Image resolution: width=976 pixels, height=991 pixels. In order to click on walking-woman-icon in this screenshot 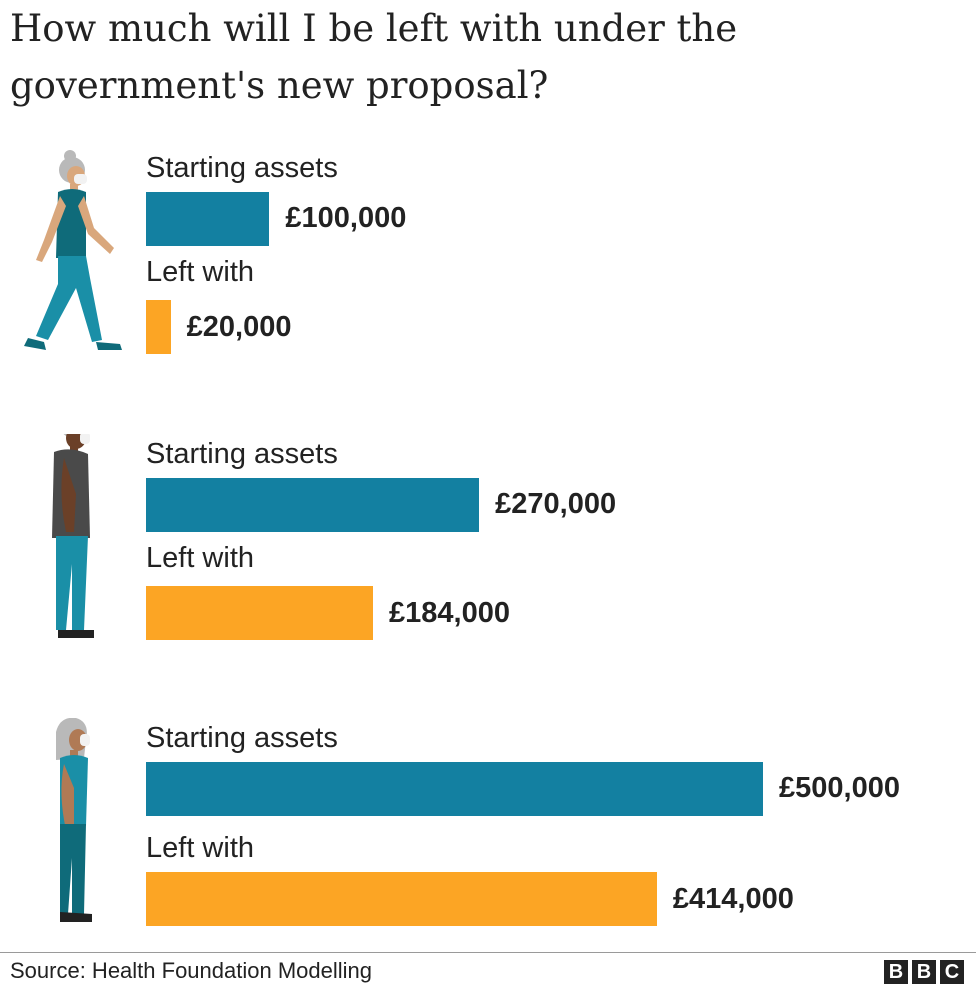, I will do `click(73, 250)`.